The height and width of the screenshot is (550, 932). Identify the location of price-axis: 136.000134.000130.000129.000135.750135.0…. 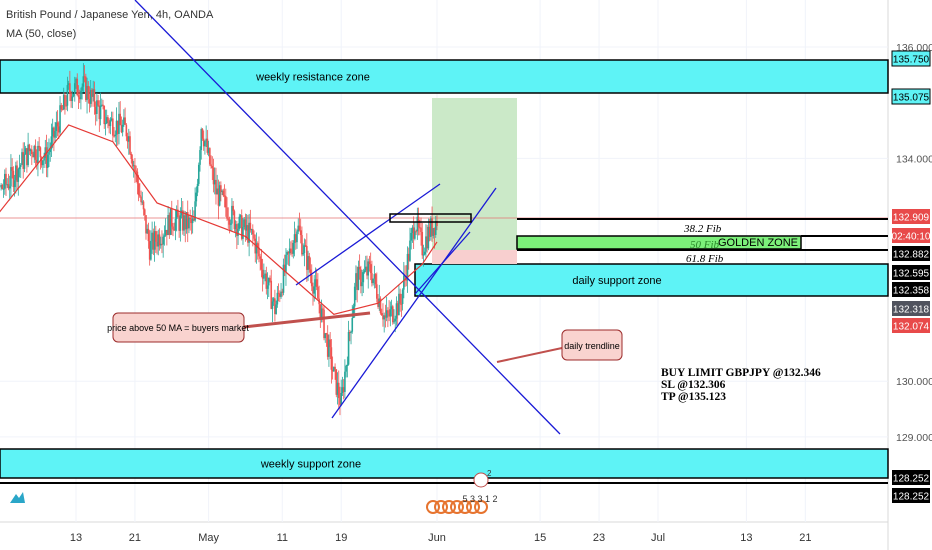
(911, 272).